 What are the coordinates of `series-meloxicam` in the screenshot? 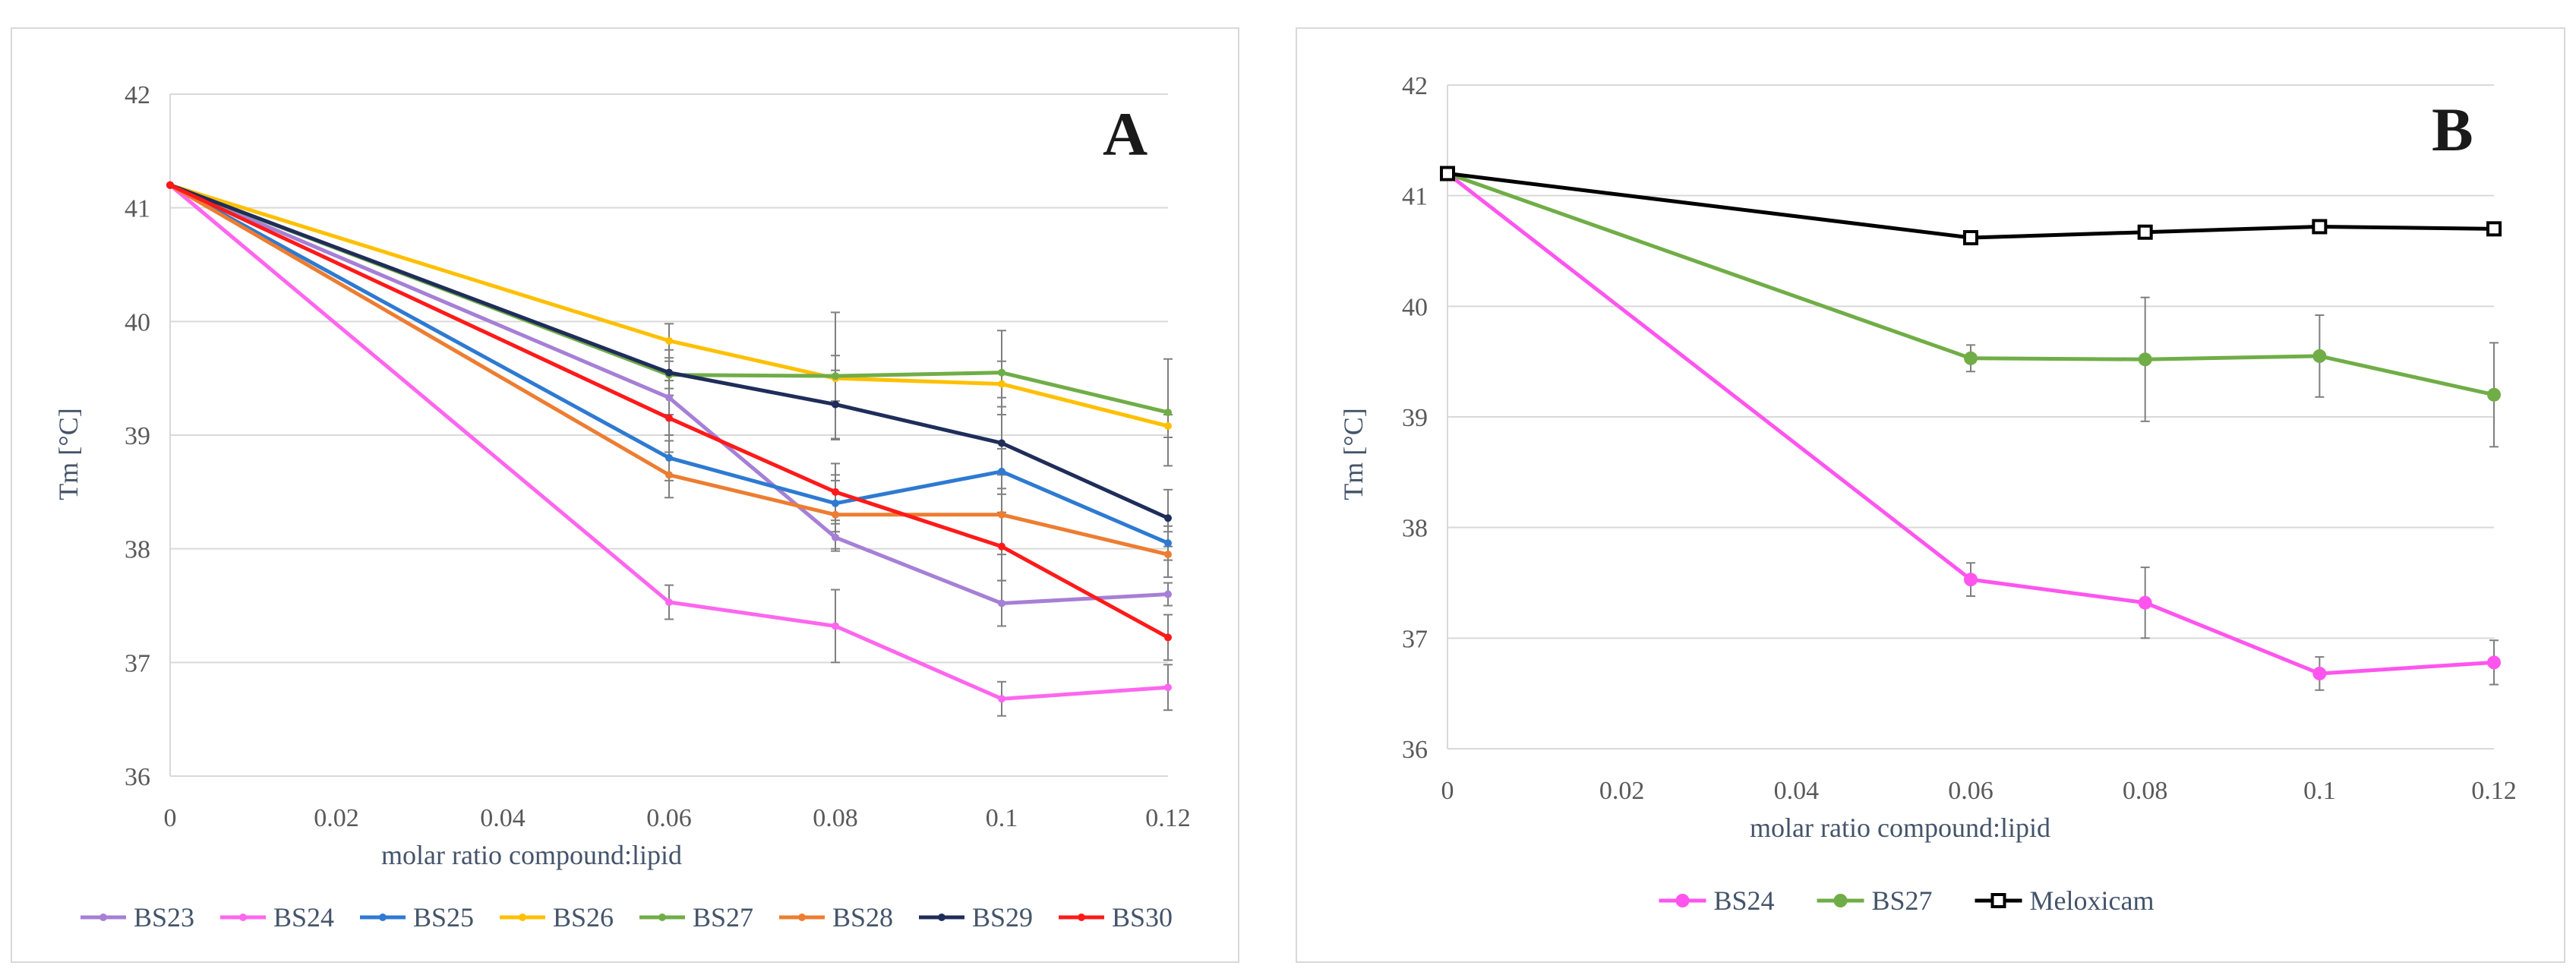 It's located at (1971, 206).